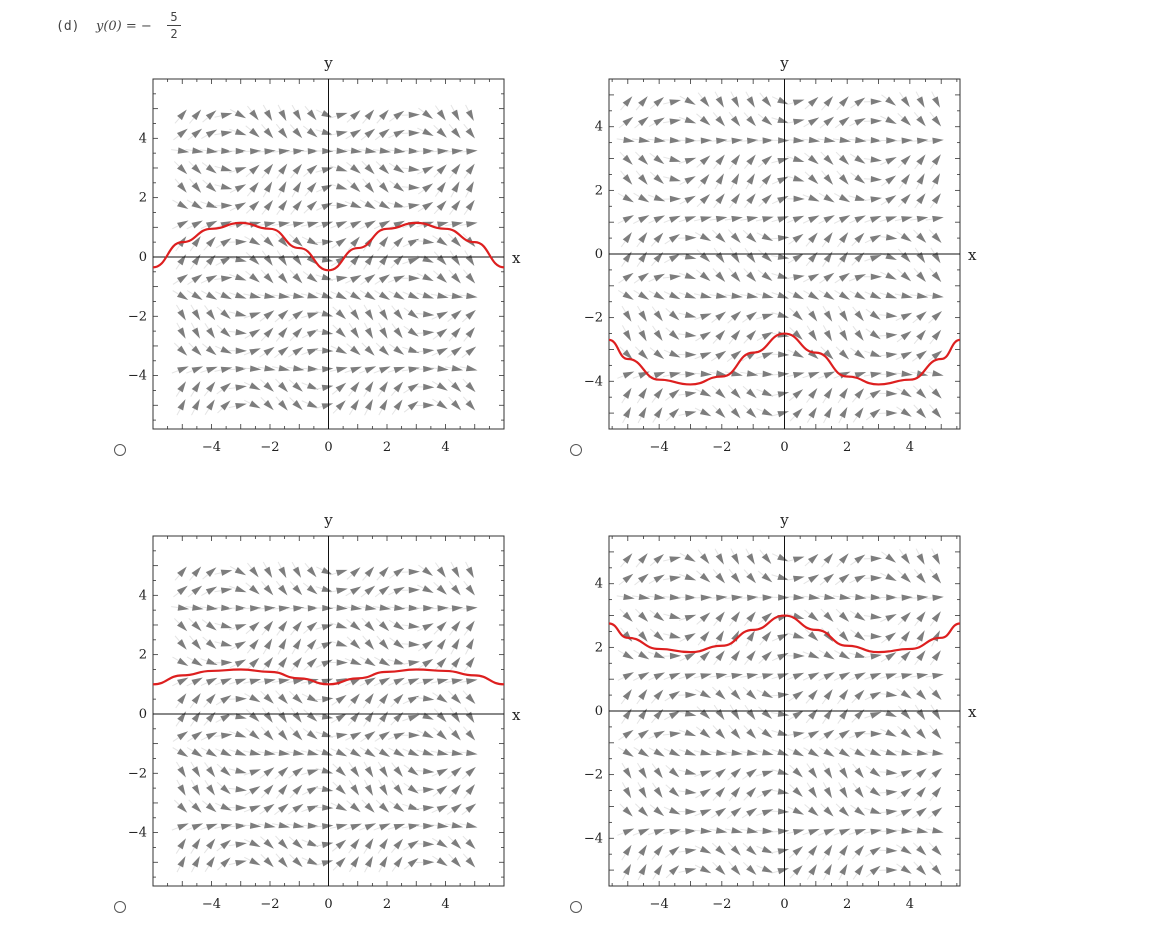  Describe the element at coordinates (576, 450) in the screenshot. I see `answer-option-b-radio` at that location.